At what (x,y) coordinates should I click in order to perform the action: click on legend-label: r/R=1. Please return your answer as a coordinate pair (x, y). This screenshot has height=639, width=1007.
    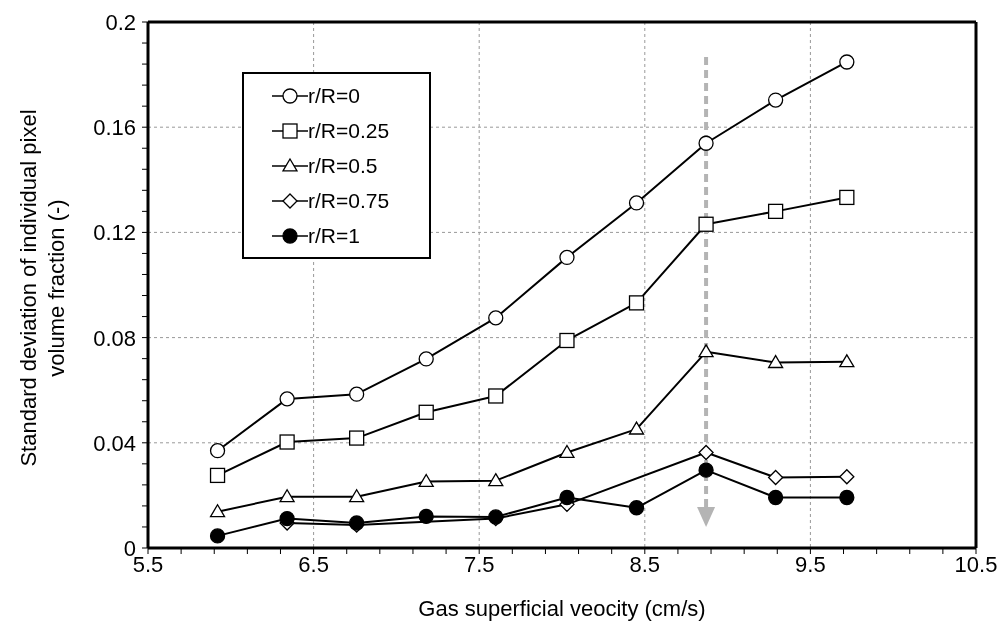
    Looking at the image, I should click on (334, 235).